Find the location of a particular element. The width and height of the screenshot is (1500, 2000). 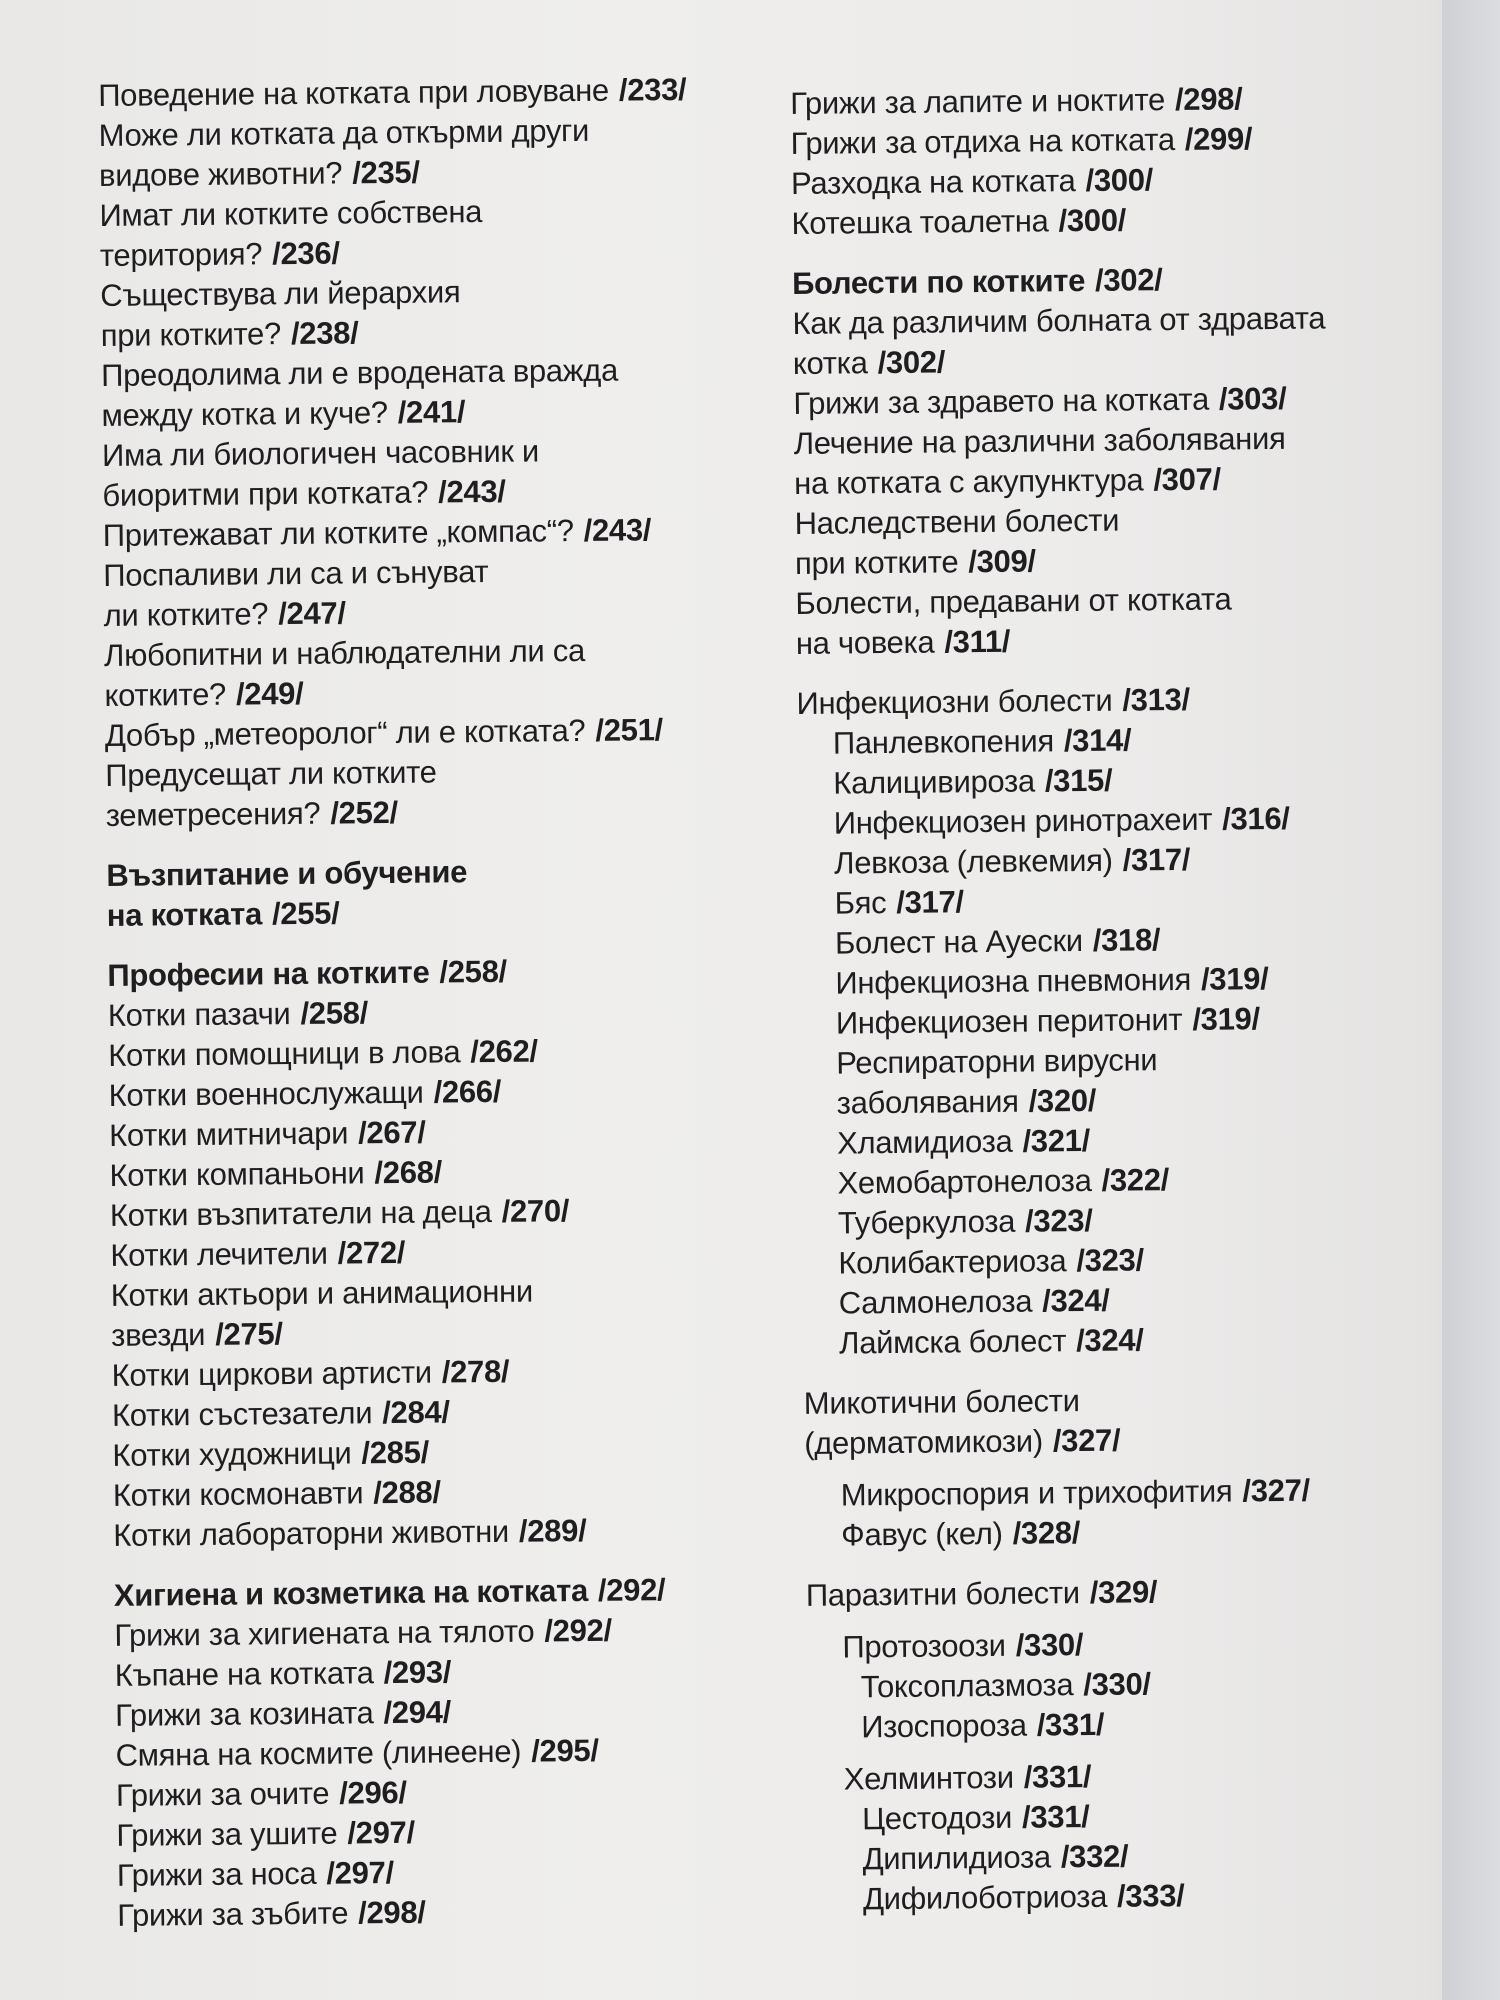

toc-page-number: /330/ is located at coordinates (1049, 1645).